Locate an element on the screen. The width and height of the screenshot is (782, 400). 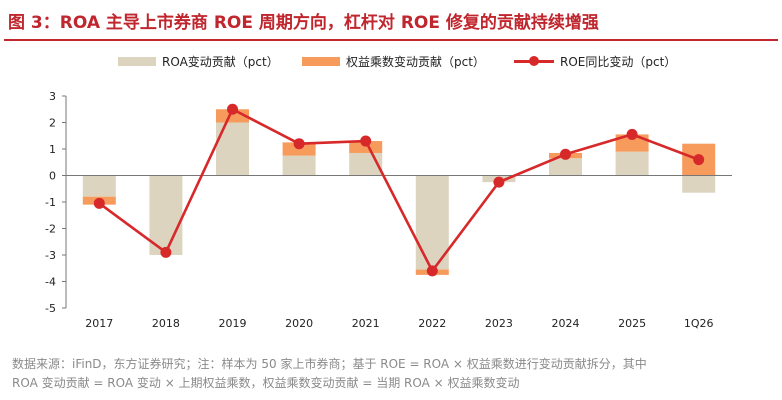
y-tick-label: -3 is located at coordinates (50, 255).